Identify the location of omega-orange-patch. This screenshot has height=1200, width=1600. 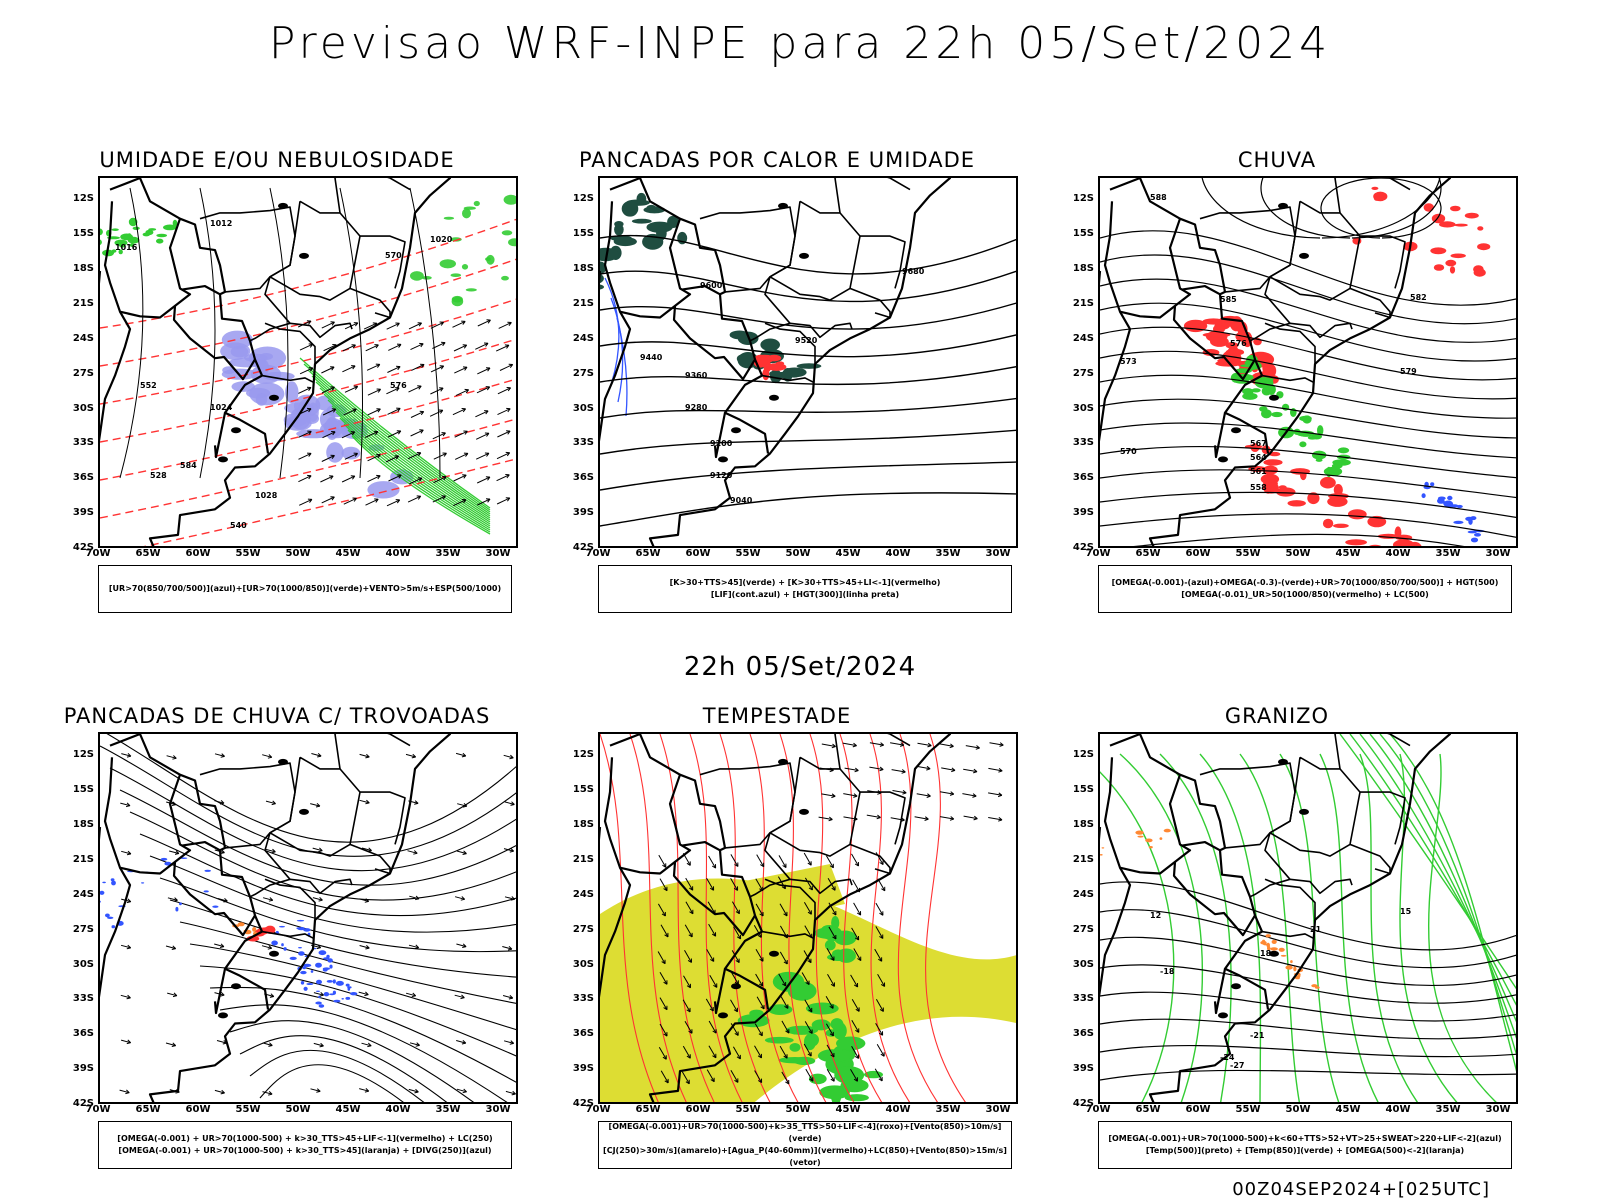
(1274, 949).